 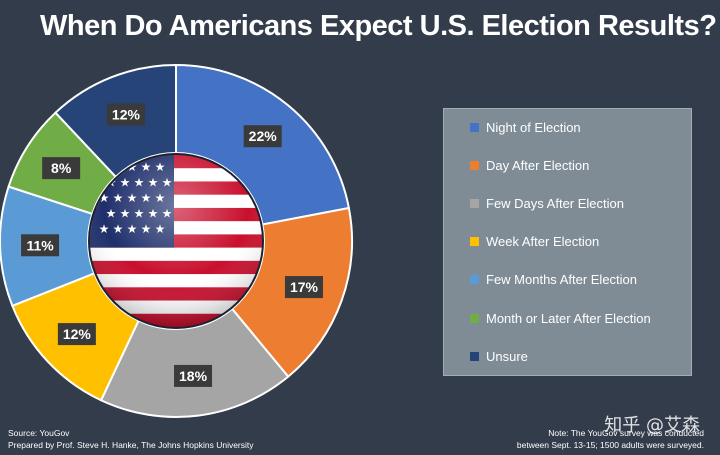 I want to click on data-label: 18%, so click(x=193, y=375).